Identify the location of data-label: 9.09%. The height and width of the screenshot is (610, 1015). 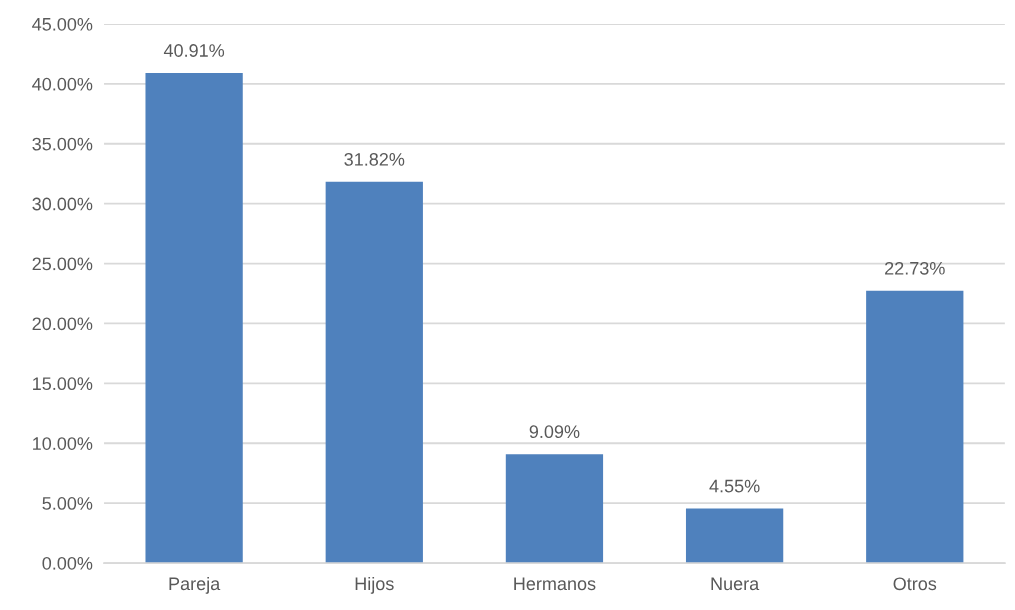
(554, 432).